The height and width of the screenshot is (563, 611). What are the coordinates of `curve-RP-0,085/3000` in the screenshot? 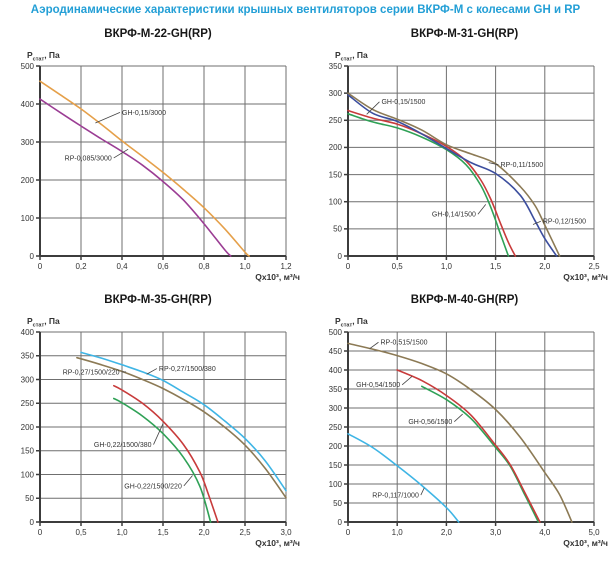 It's located at (135, 177).